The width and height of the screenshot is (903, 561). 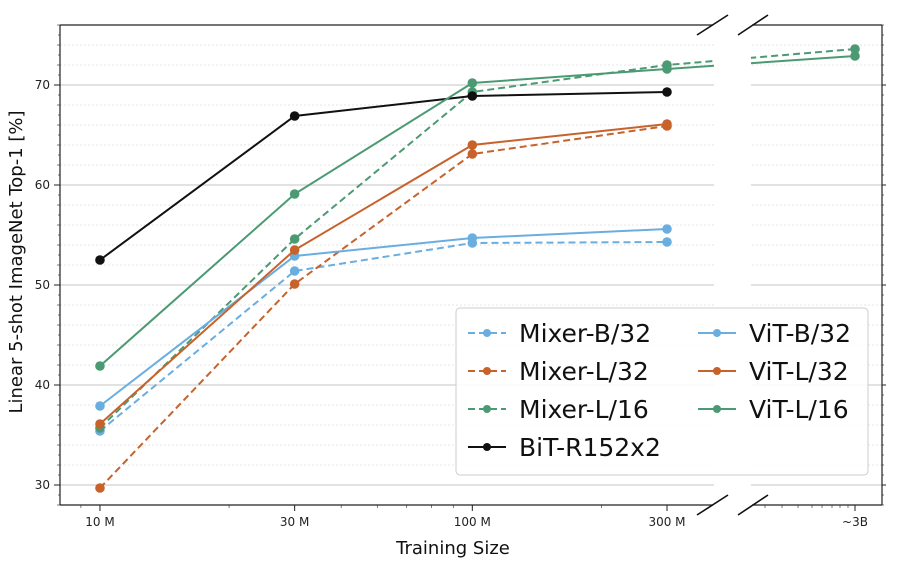 What do you see at coordinates (585, 333) in the screenshot?
I see `legend-label-mixer-b-32: Mixer-B/32` at bounding box center [585, 333].